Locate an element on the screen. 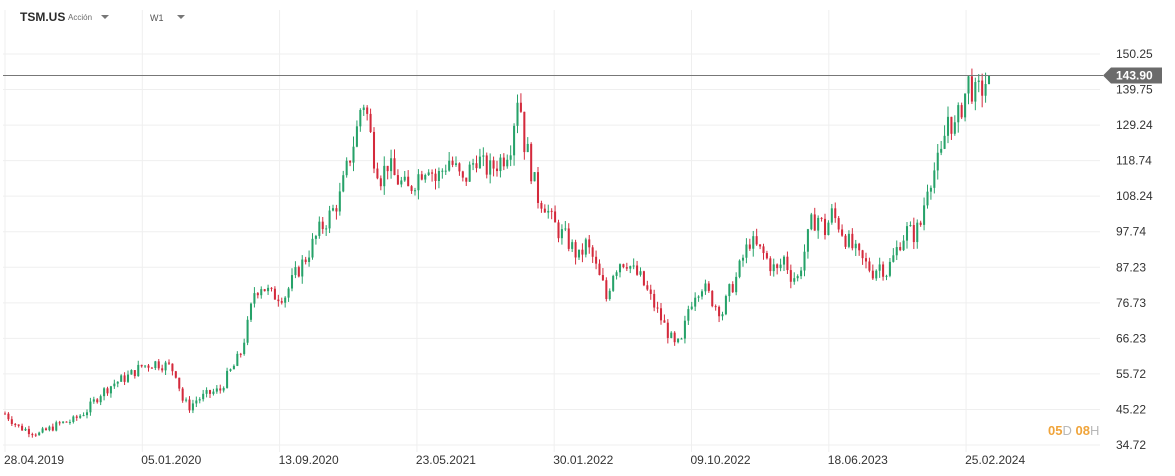 The height and width of the screenshot is (476, 1175). x-tick-label: 25.02.2024 is located at coordinates (995, 460).